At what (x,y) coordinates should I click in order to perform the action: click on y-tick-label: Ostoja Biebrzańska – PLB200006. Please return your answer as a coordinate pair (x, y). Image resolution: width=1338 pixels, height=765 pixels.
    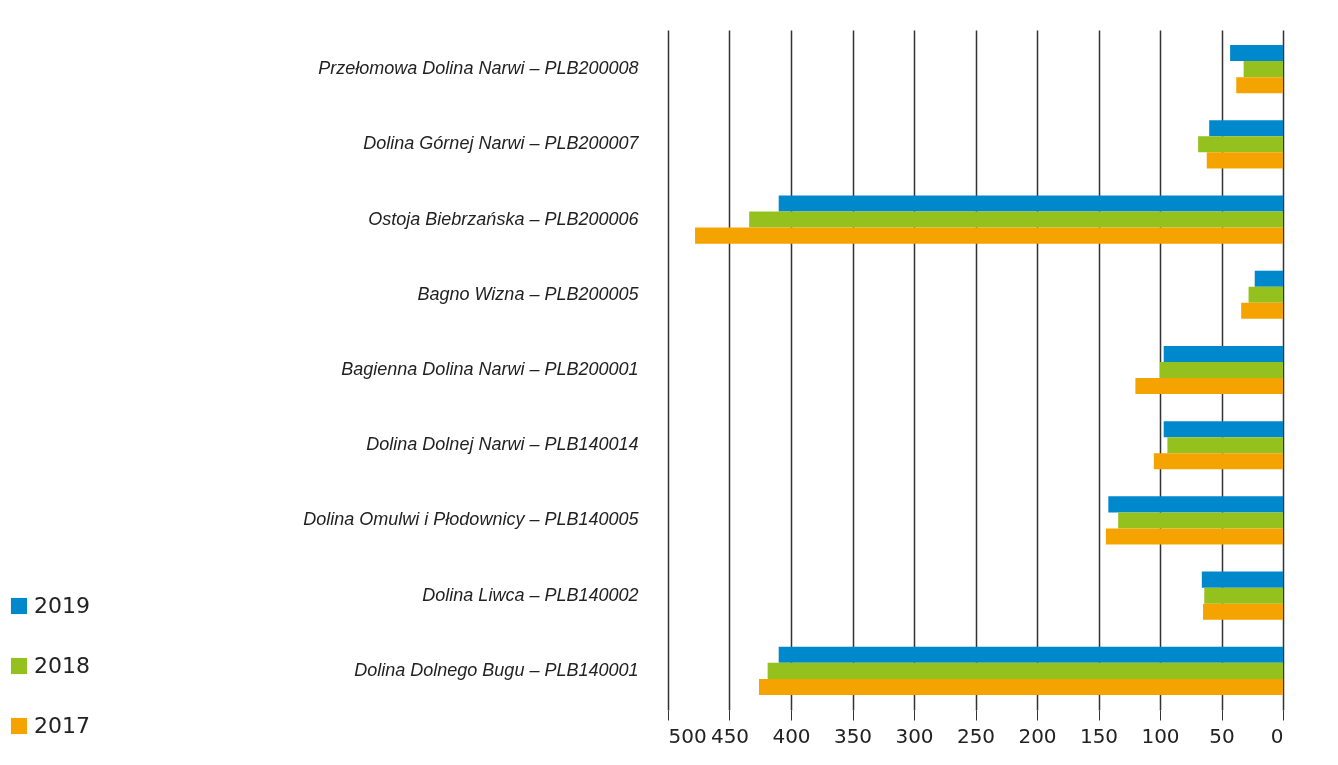
    Looking at the image, I should click on (504, 218).